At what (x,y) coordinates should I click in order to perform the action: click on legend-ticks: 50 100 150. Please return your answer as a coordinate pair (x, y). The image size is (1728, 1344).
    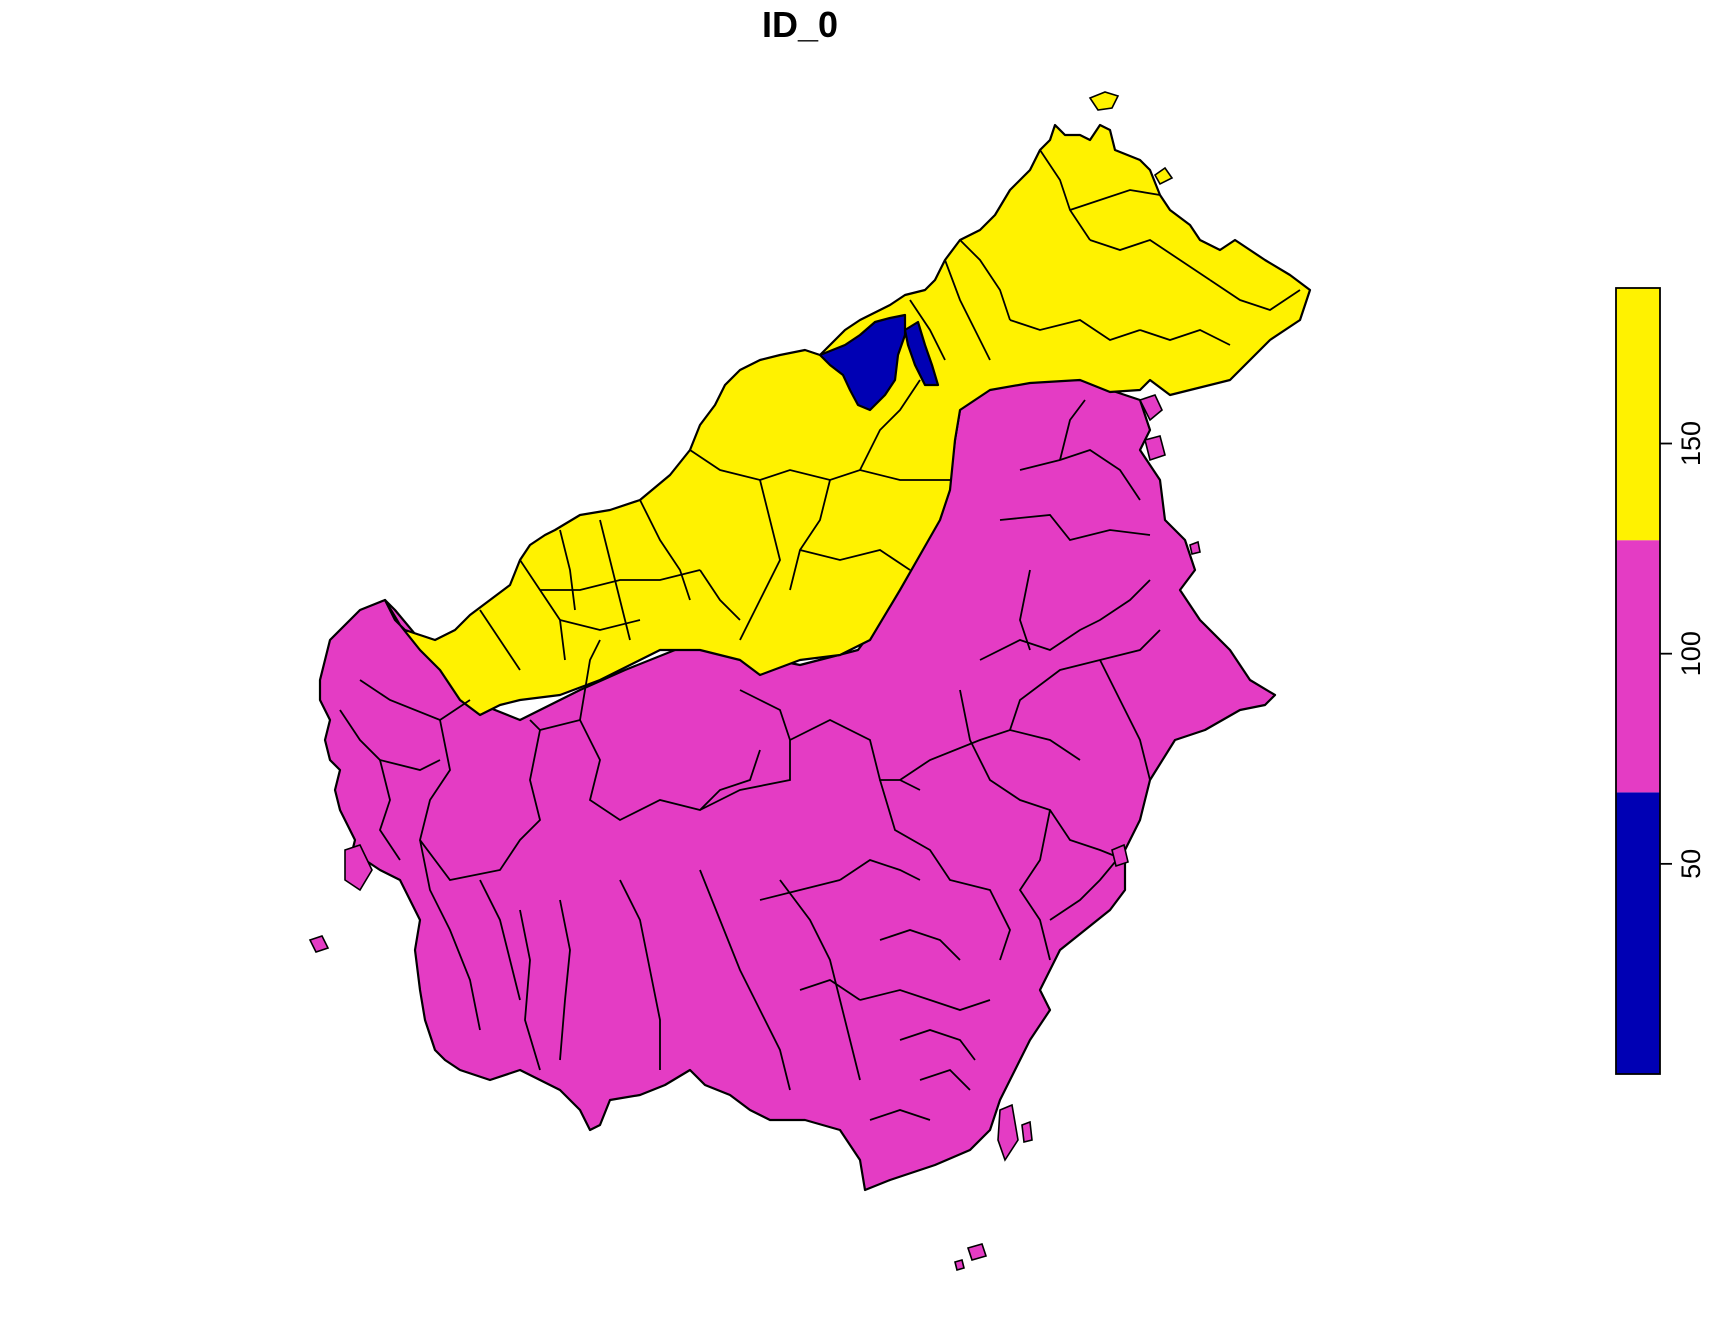
    Looking at the image, I should click on (1683, 650).